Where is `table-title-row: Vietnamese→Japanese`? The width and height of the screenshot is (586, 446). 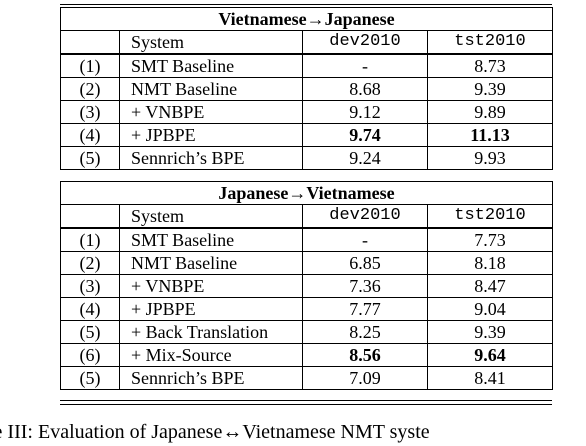
table-title-row: Vietnamese→Japanese is located at coordinates (306, 19).